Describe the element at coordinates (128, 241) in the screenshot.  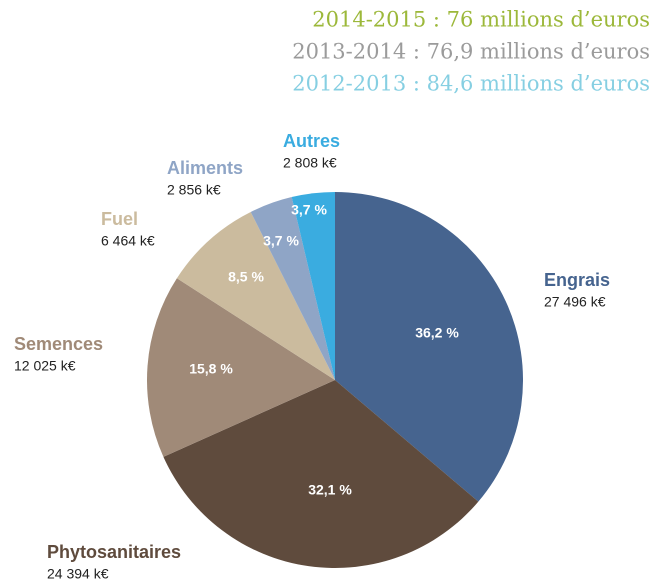
I see `amount-label: 6 464 k€` at that location.